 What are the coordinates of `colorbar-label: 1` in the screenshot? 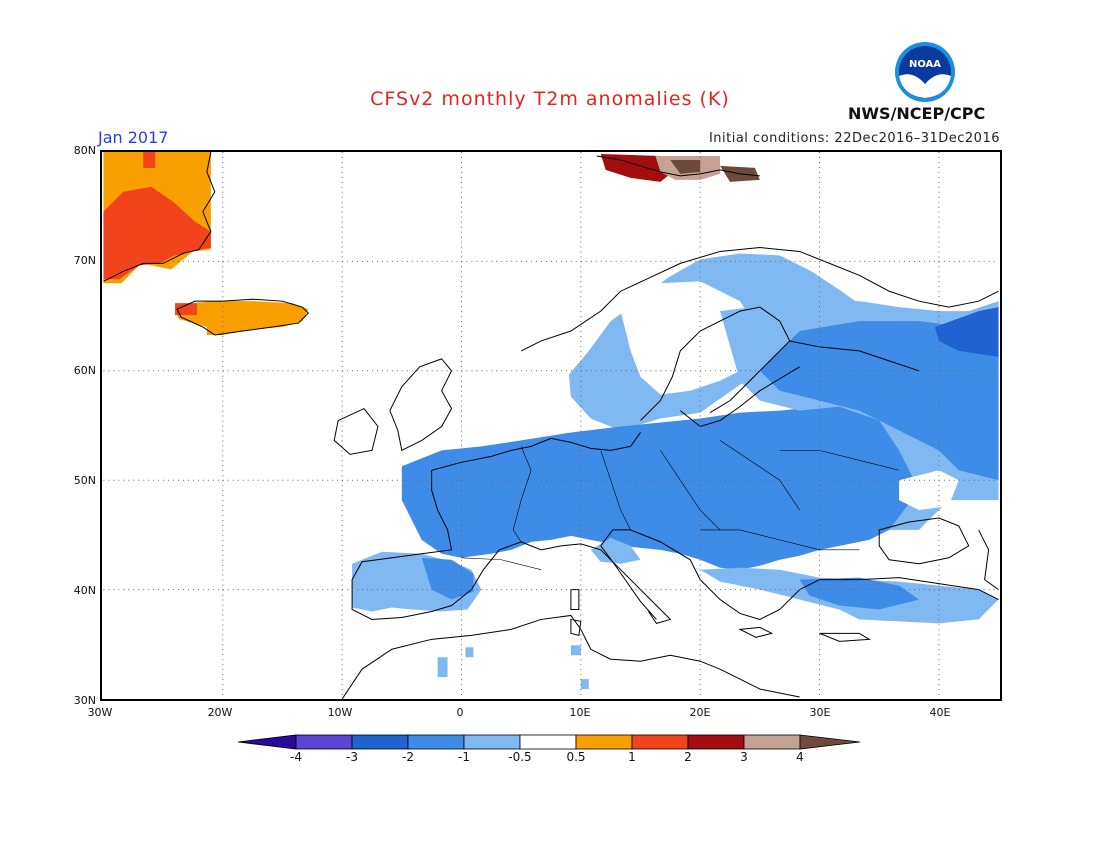 It's located at (632, 757).